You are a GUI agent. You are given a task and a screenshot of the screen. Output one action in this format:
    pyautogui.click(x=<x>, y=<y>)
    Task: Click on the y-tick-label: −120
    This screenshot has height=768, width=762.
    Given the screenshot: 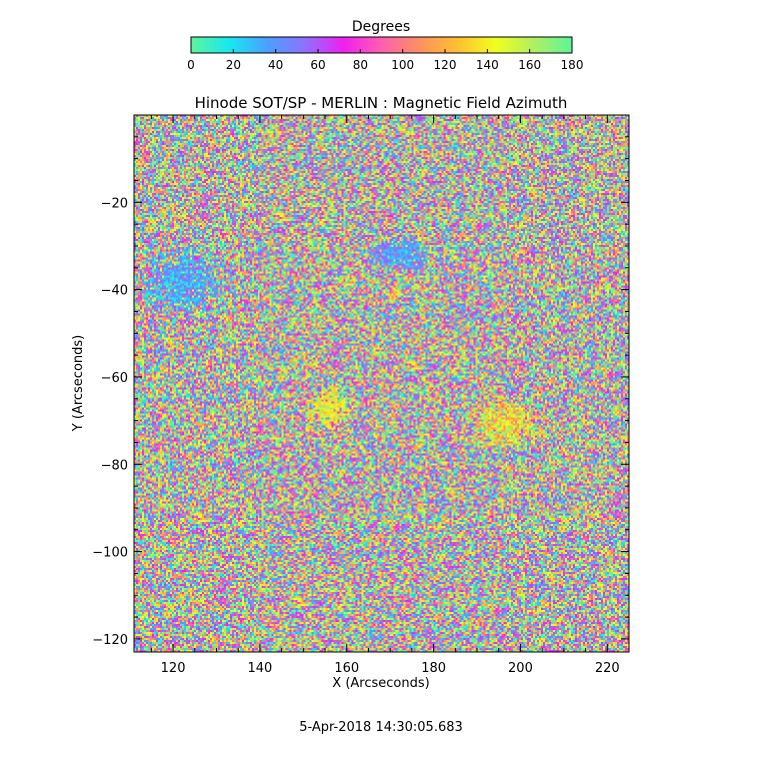 What is the action you would take?
    pyautogui.click(x=110, y=640)
    